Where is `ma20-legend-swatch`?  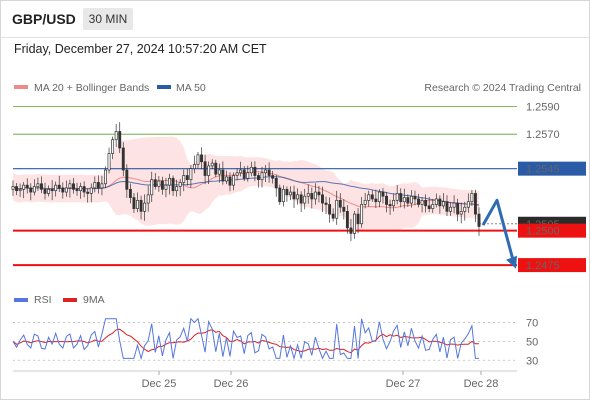
ma20-legend-swatch is located at coordinates (21, 87).